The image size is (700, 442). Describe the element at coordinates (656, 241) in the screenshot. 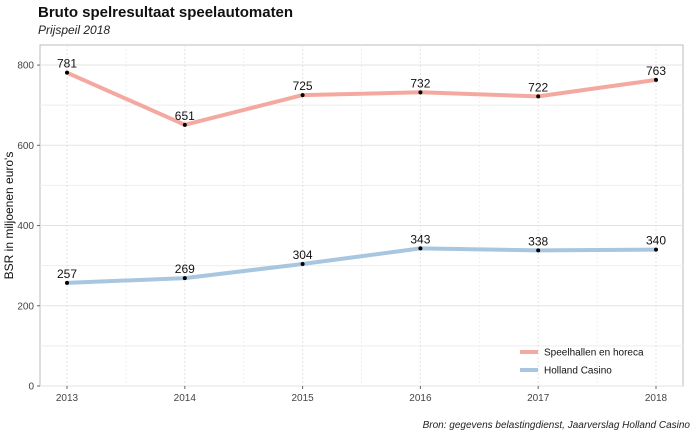

I see `data-label: 340` at that location.